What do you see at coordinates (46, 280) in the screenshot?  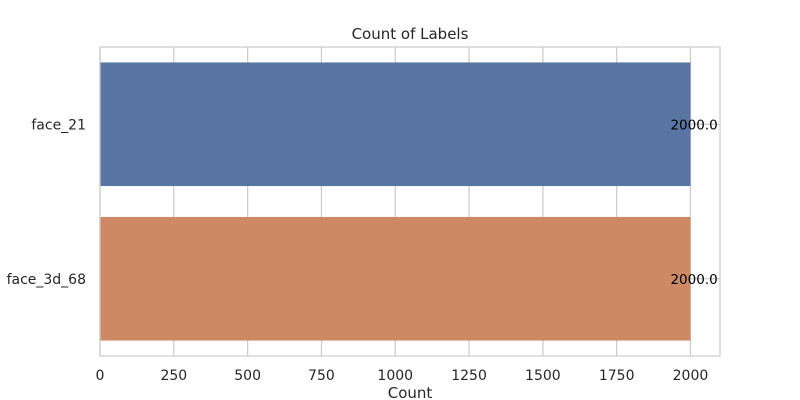 I see `y-tick-label: face_3d_68` at bounding box center [46, 280].